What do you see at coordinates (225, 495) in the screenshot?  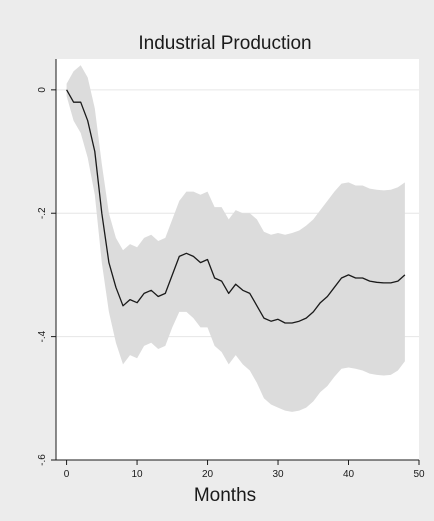 I see `x-axis-label: Months` at bounding box center [225, 495].